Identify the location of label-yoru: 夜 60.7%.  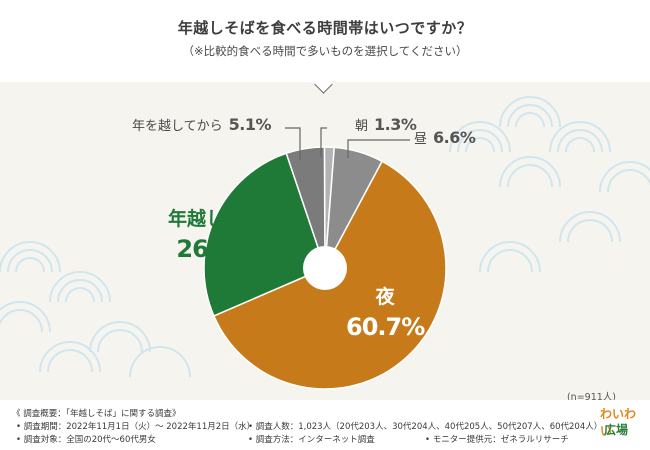
(385, 311).